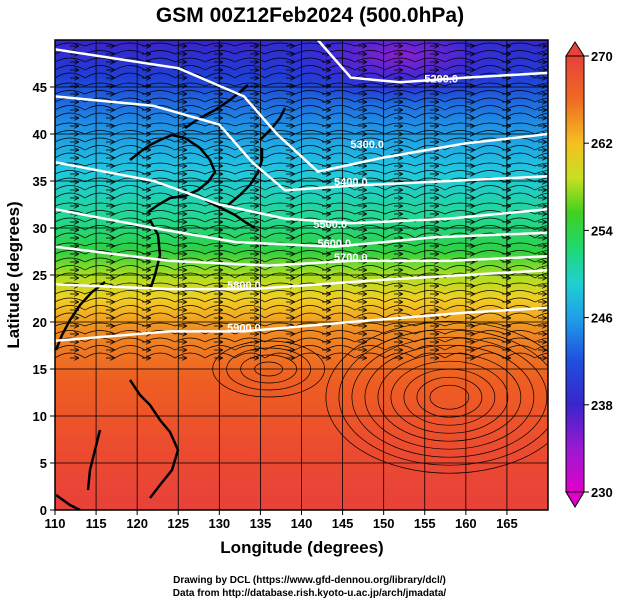  I want to click on colorbar-bar, so click(575, 274).